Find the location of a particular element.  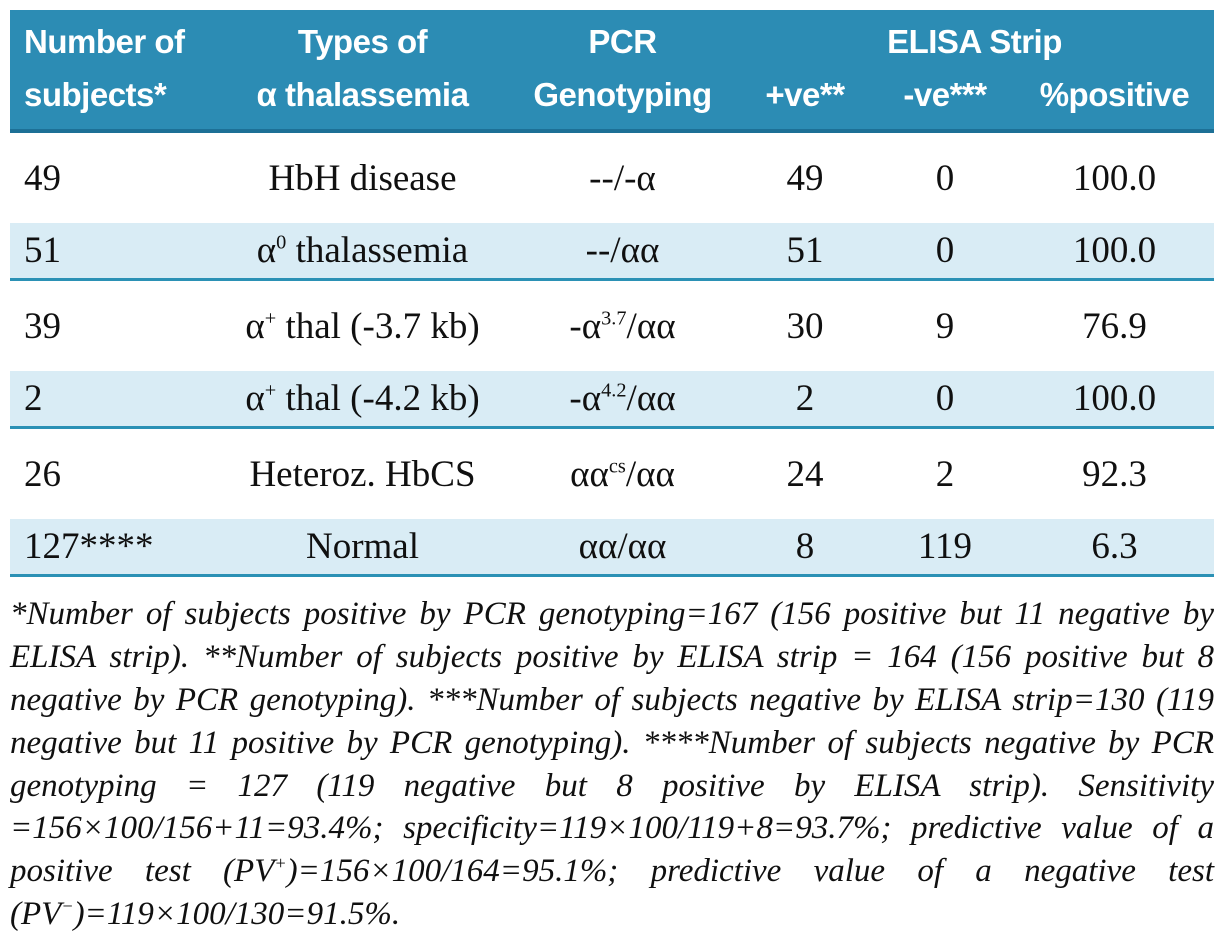

cell-pct-positive: 92.3 is located at coordinates (1114, 474).